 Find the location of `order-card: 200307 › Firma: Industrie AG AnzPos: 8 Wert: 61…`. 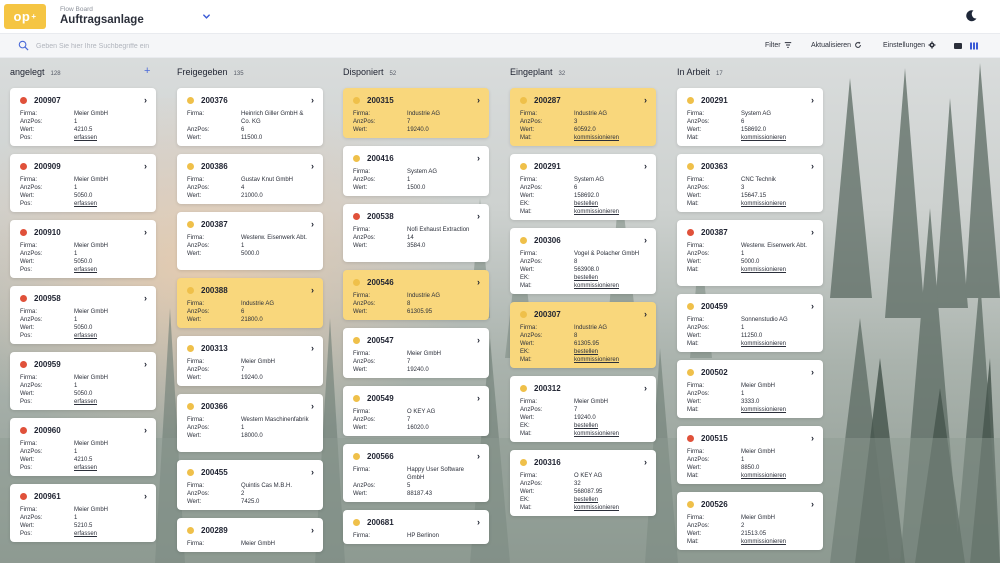

order-card: 200307 › Firma: Industrie AG AnzPos: 8 Wert: 61… is located at coordinates (583, 335).